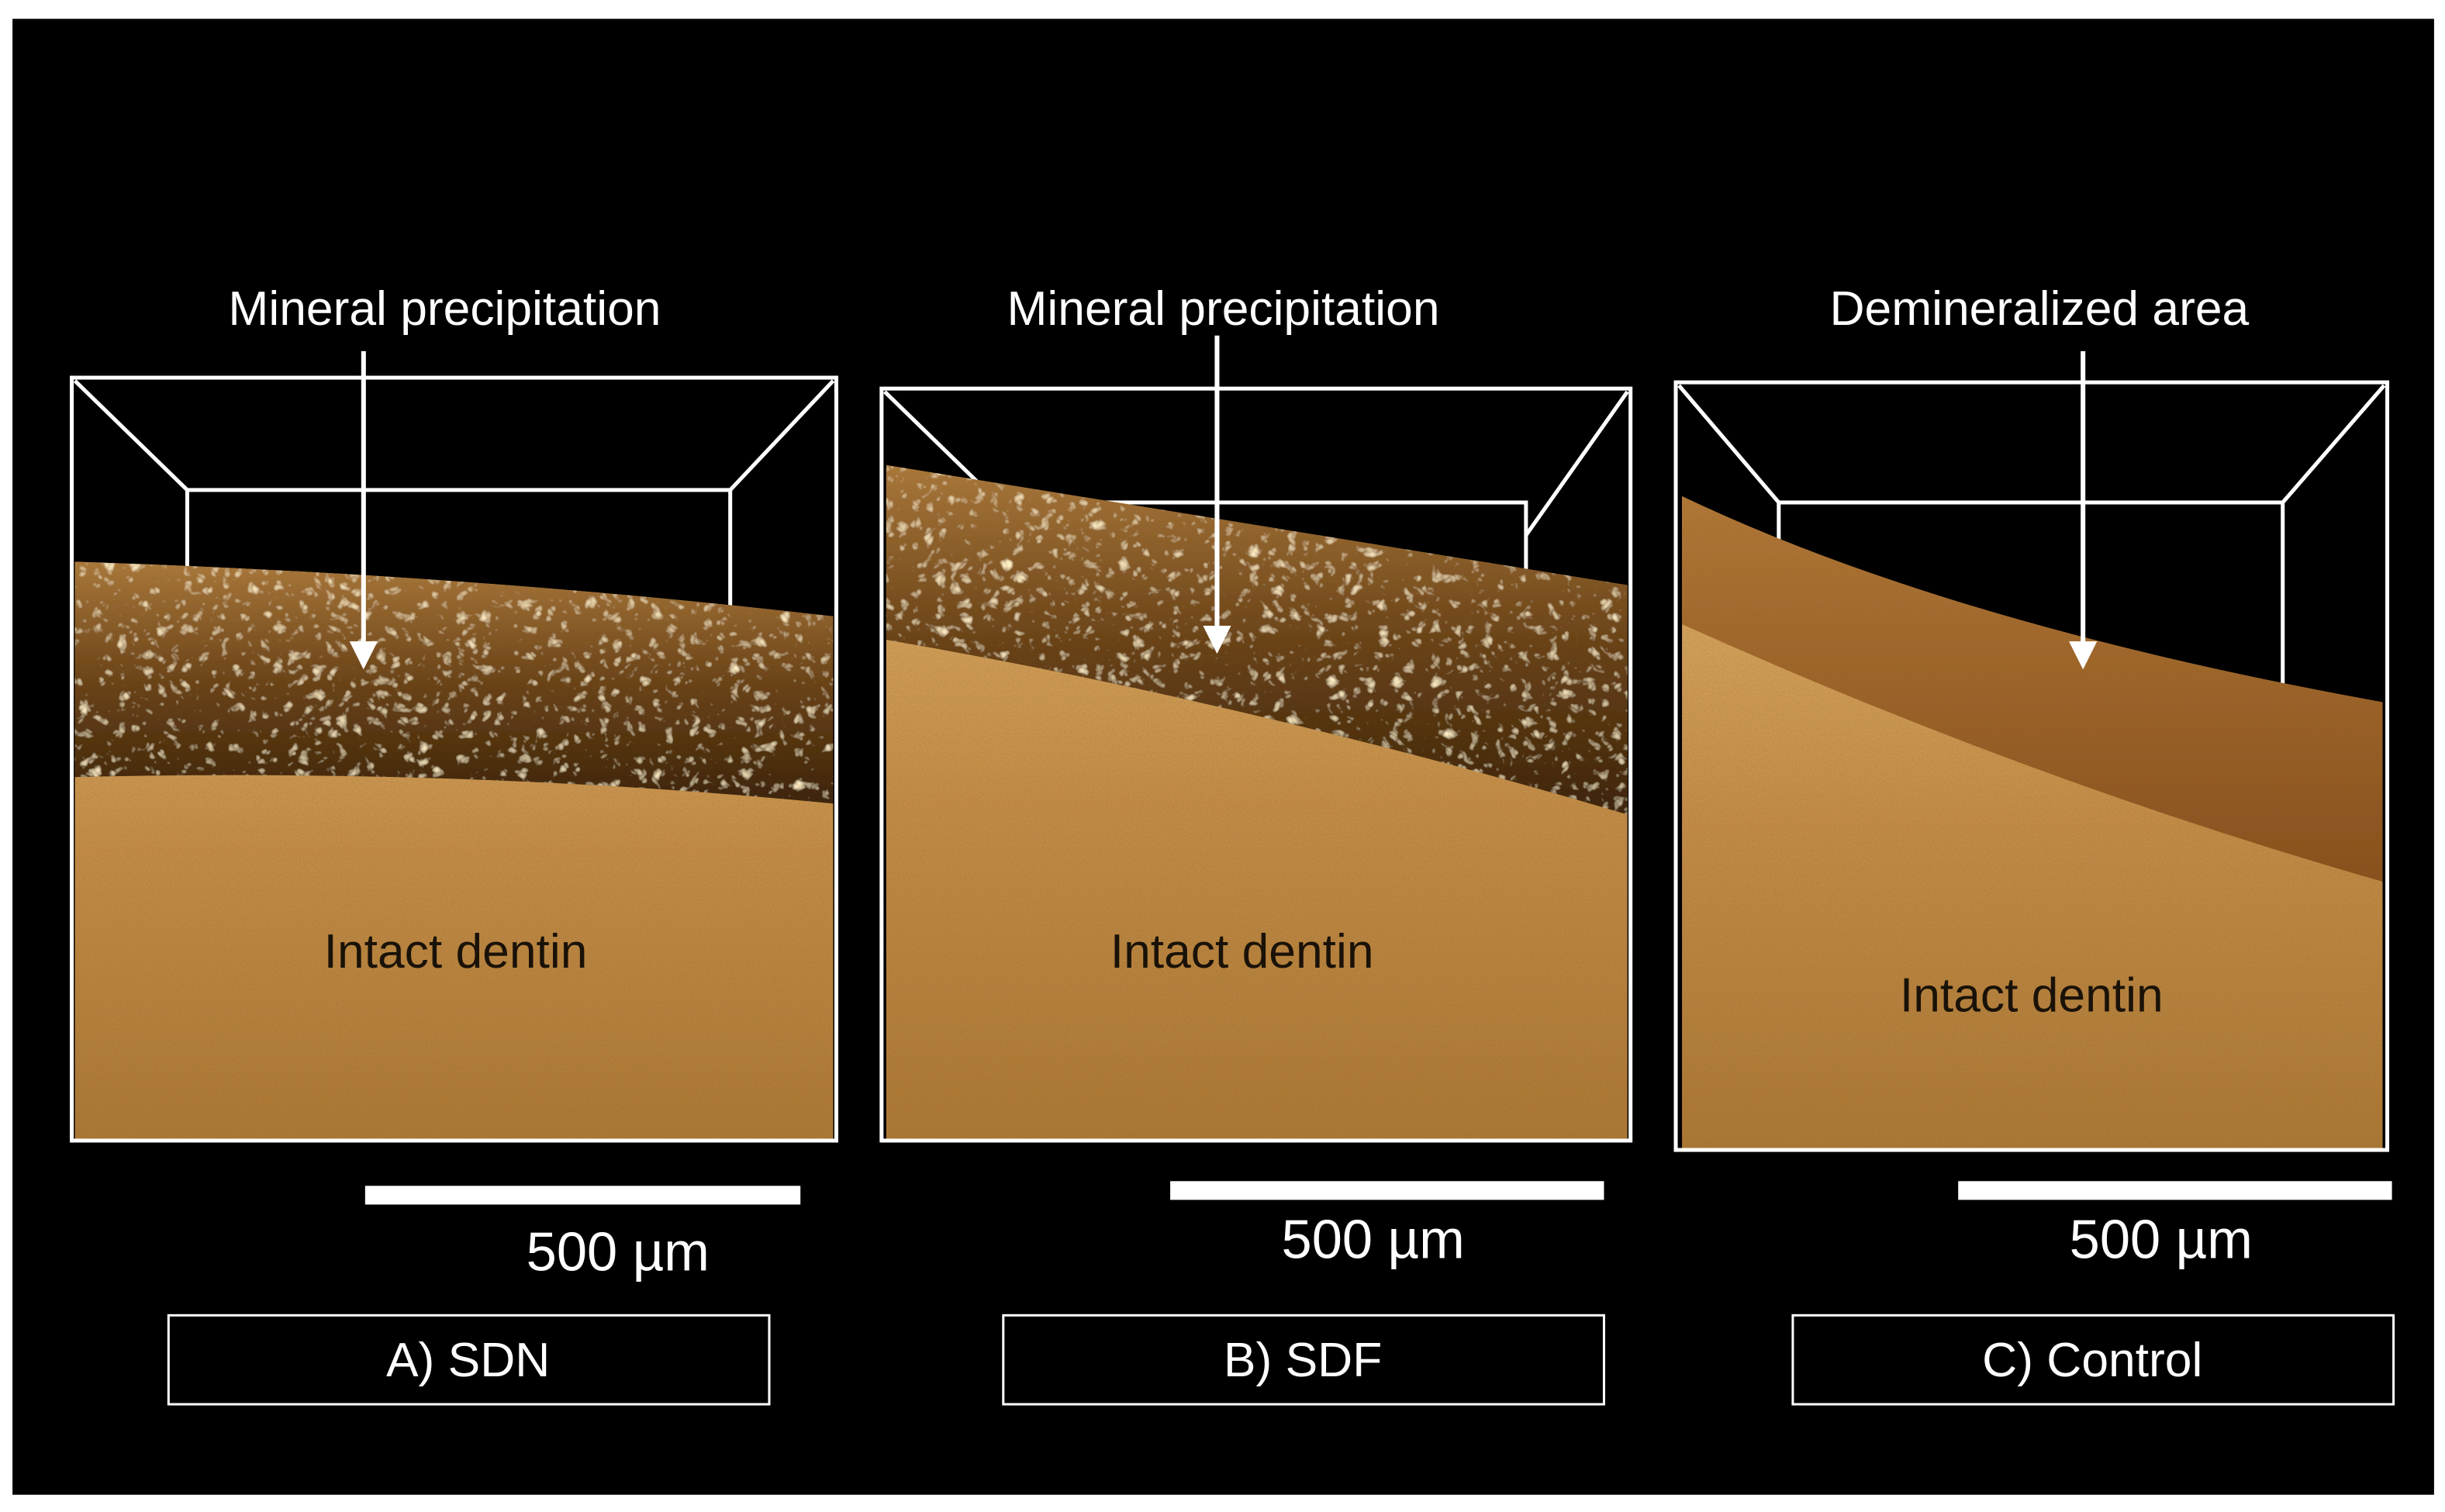  What do you see at coordinates (1303, 1360) in the screenshot?
I see `caption: B) SDF` at bounding box center [1303, 1360].